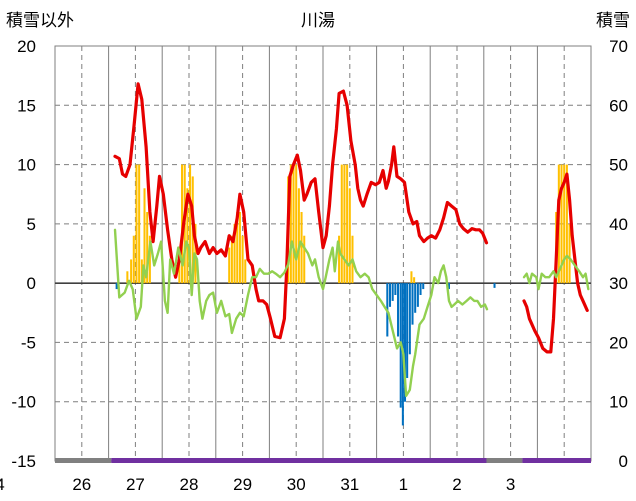 Image resolution: width=636 pixels, height=501 pixels. I want to click on left-tick-label: -10, so click(23, 402).